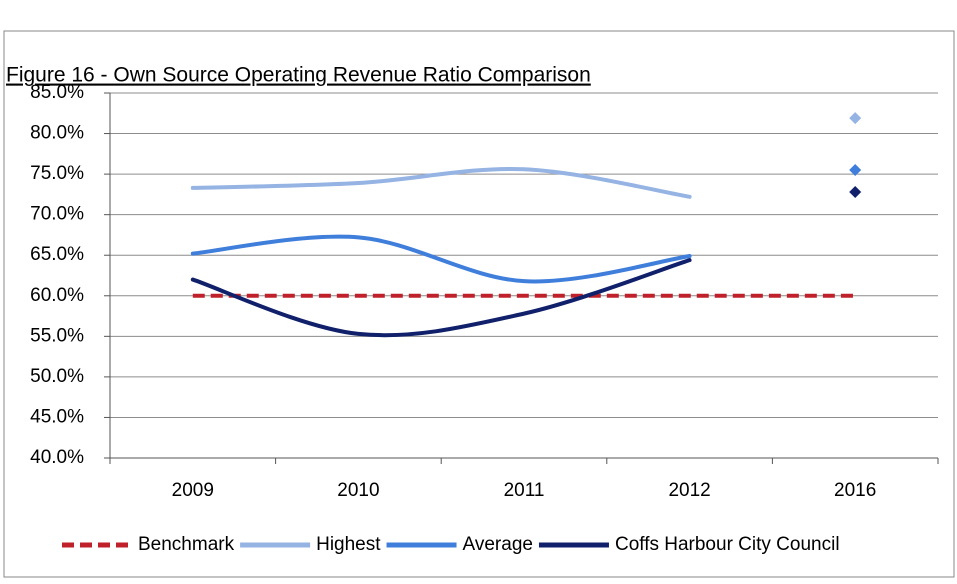 The height and width of the screenshot is (584, 957). Describe the element at coordinates (186, 544) in the screenshot. I see `legend-label: Benchmark` at that location.